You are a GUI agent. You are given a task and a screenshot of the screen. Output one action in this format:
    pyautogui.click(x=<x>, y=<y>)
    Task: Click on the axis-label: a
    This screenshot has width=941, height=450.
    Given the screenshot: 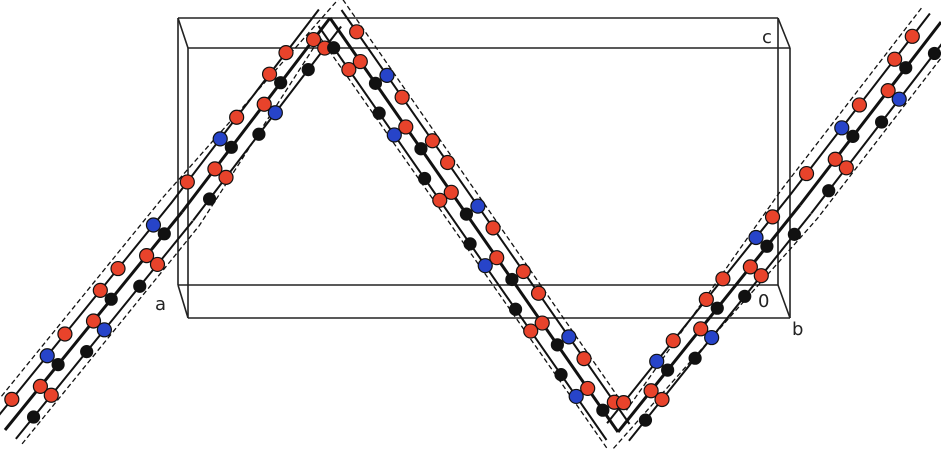 What is the action you would take?
    pyautogui.click(x=160, y=304)
    